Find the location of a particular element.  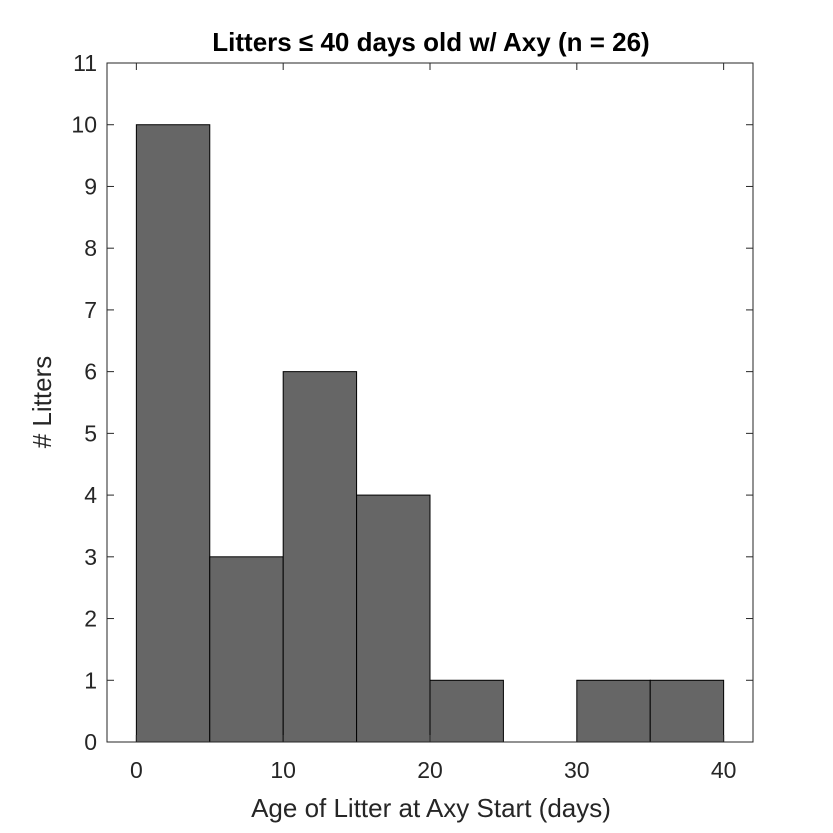

y-axis-label: # Litters is located at coordinates (42, 402).